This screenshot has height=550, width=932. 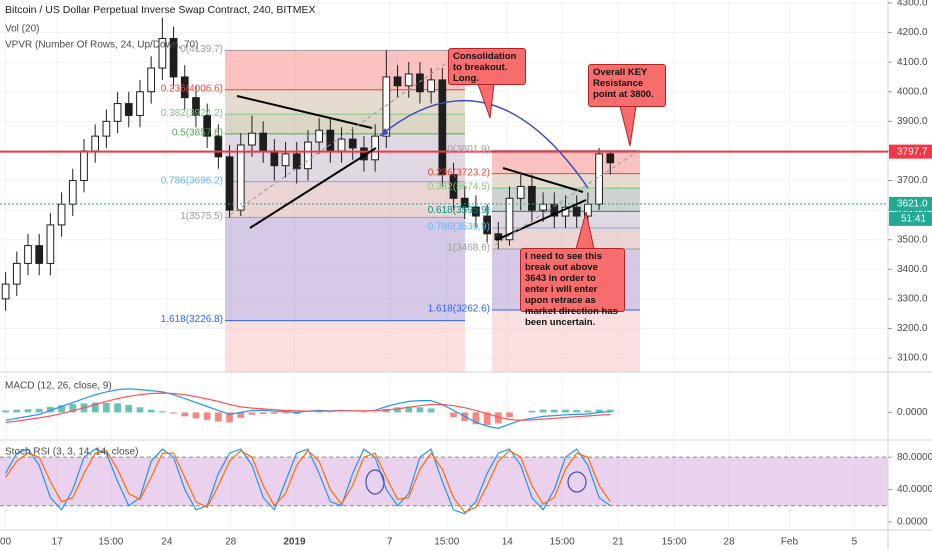 I want to click on y-tick-label: 4100.0, so click(x=912, y=62).